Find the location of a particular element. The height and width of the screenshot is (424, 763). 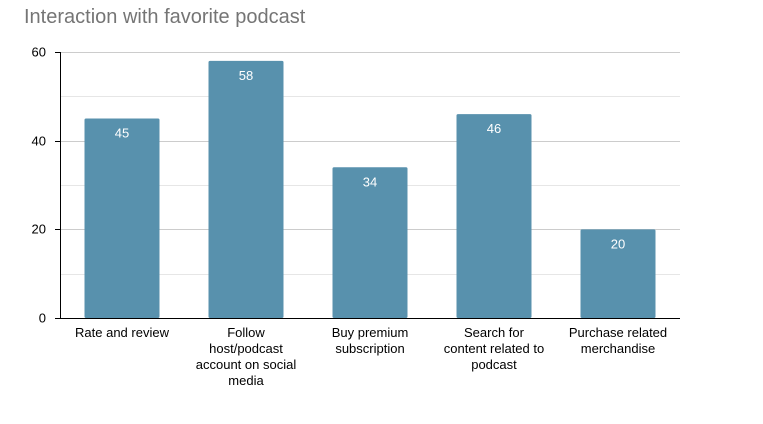

y-tick-label: 0 is located at coordinates (42, 318).